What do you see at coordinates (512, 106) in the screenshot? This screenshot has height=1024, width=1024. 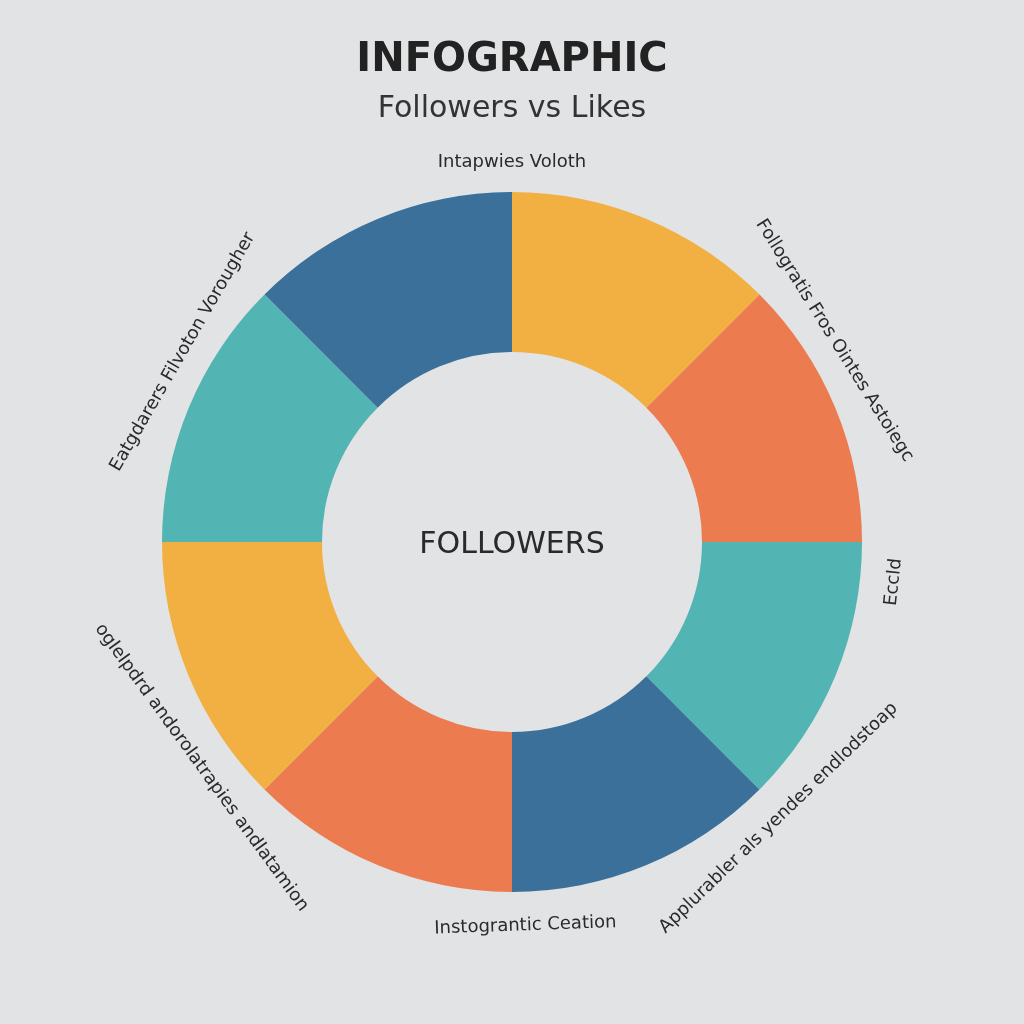 I see `chart-subtitle: Followers vs Likes` at bounding box center [512, 106].